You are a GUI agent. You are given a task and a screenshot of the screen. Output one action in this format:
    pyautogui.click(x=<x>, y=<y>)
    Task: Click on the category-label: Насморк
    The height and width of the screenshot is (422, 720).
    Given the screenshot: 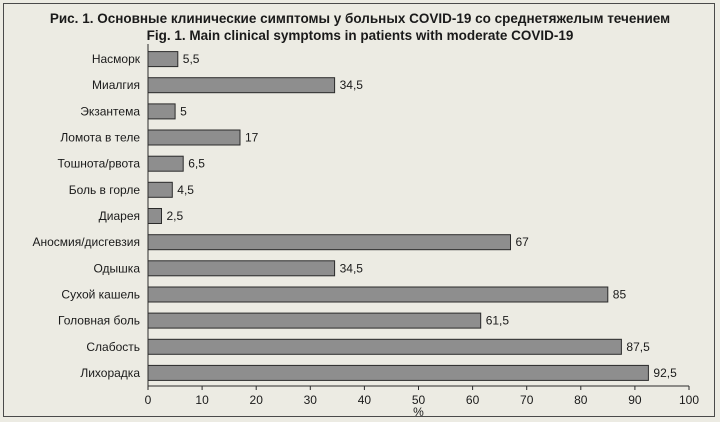 What is the action you would take?
    pyautogui.click(x=116, y=59)
    